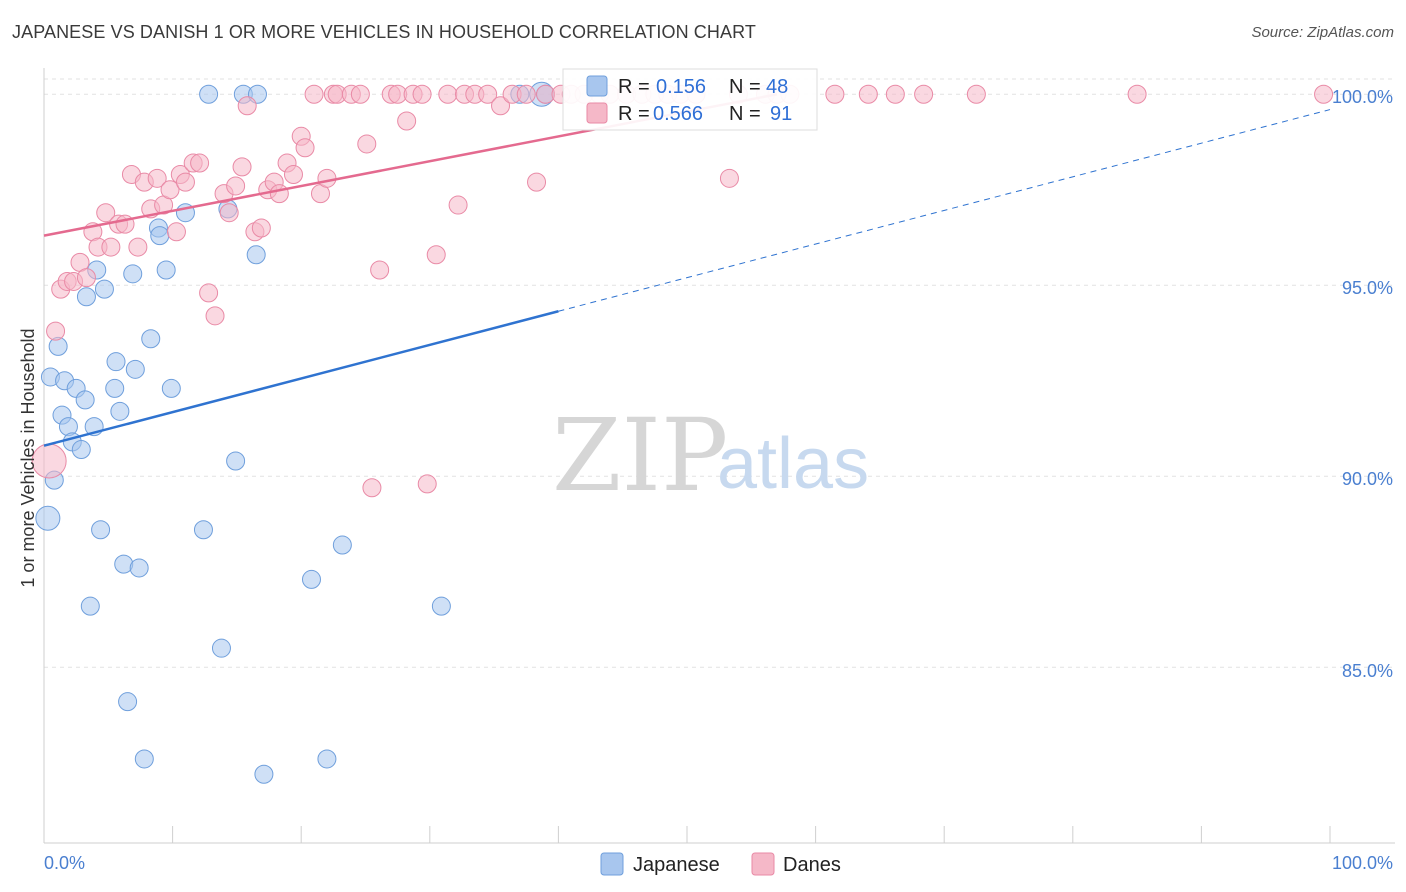  Describe the element at coordinates (597, 86) in the screenshot. I see `japanese-stats-swatch` at that location.